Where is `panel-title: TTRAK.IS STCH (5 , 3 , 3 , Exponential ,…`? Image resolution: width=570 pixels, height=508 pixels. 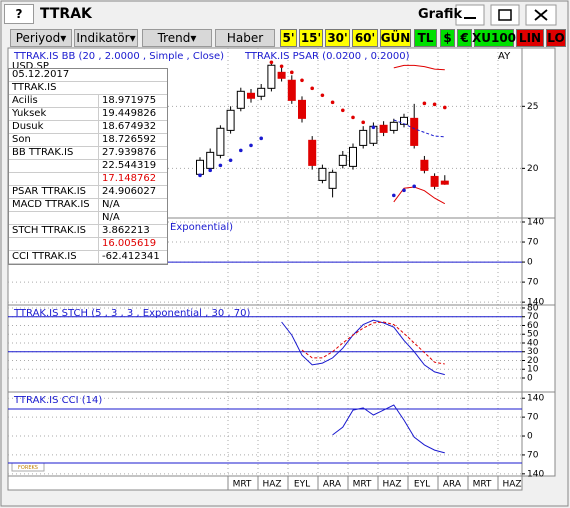 panel-title: TTRAK.IS STCH (5 , 3 , 3 , Exponential ,… is located at coordinates (131, 313).